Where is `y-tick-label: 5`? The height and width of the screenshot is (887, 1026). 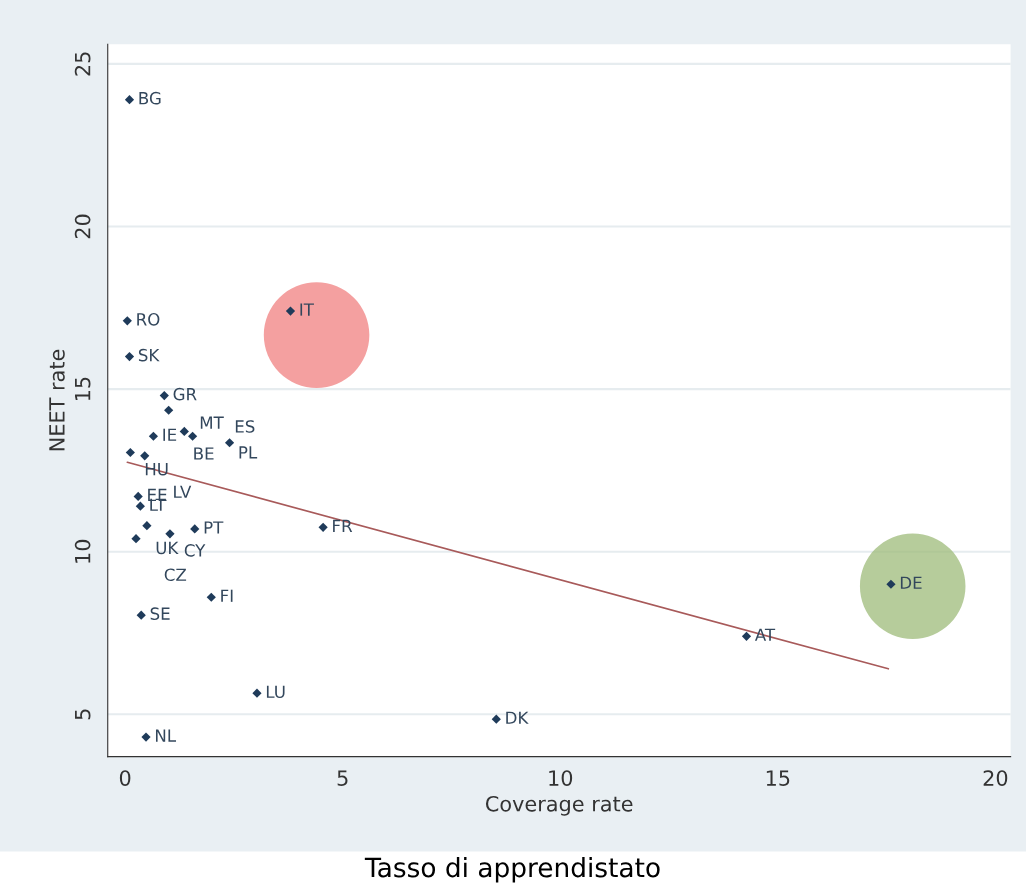 y-tick-label: 5 is located at coordinates (83, 714).